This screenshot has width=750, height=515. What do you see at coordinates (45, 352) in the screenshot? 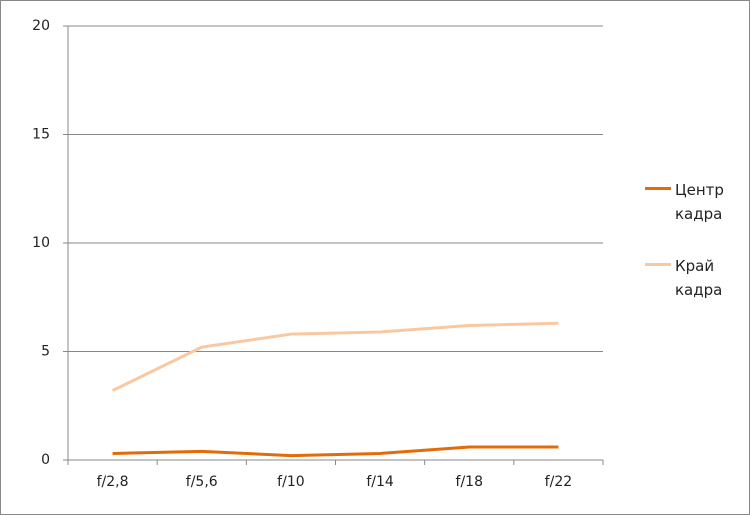
I see `y-tick-label: 5` at bounding box center [45, 352].